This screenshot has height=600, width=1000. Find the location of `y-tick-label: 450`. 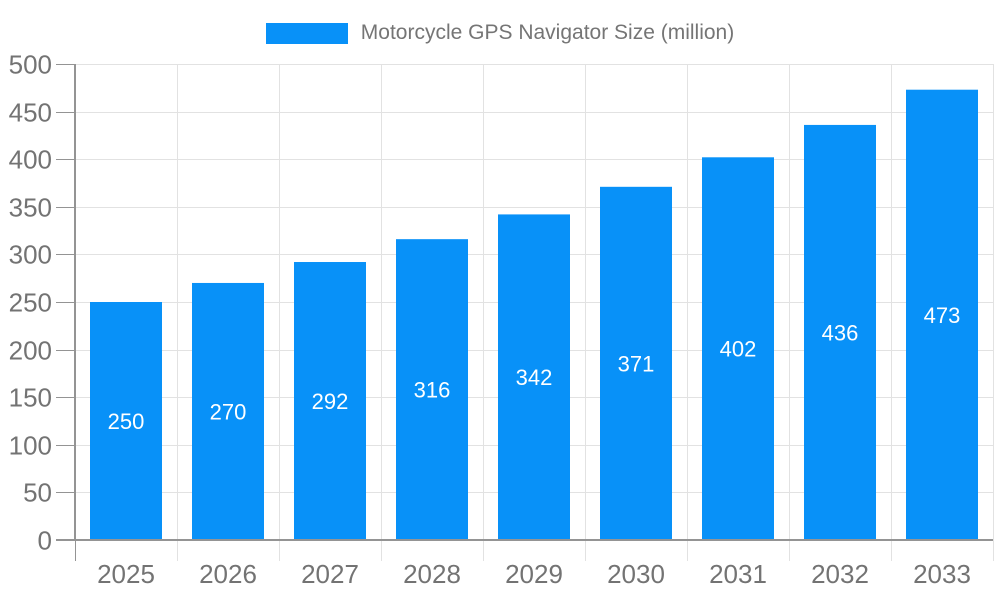

y-tick-label: 450 is located at coordinates (30, 113).